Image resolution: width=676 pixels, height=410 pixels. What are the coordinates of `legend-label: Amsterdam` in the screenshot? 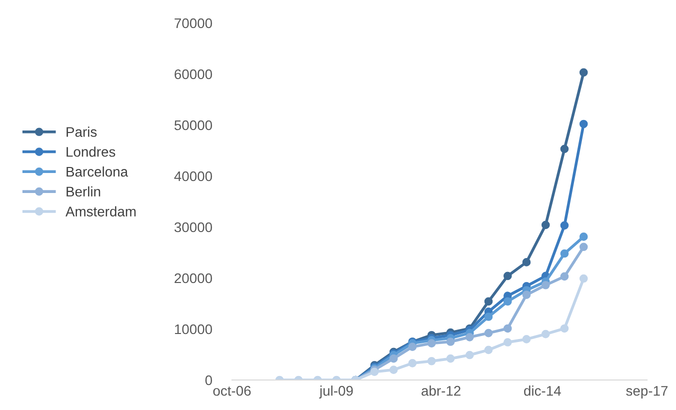 It's located at (101, 211).